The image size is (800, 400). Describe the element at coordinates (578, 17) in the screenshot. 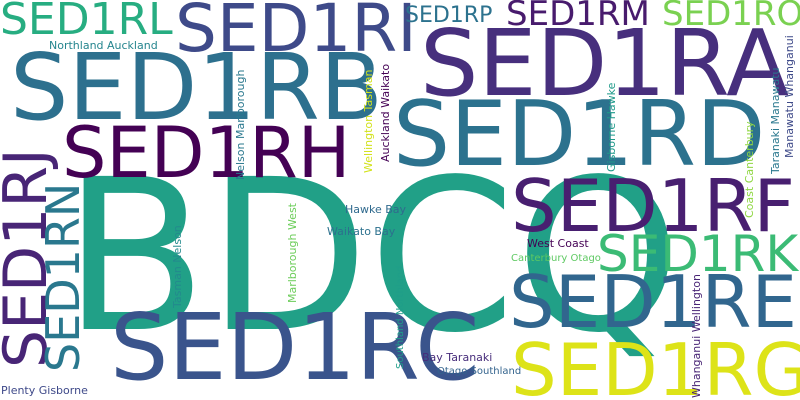

I see `word-sed1rm: SED1RM` at that location.